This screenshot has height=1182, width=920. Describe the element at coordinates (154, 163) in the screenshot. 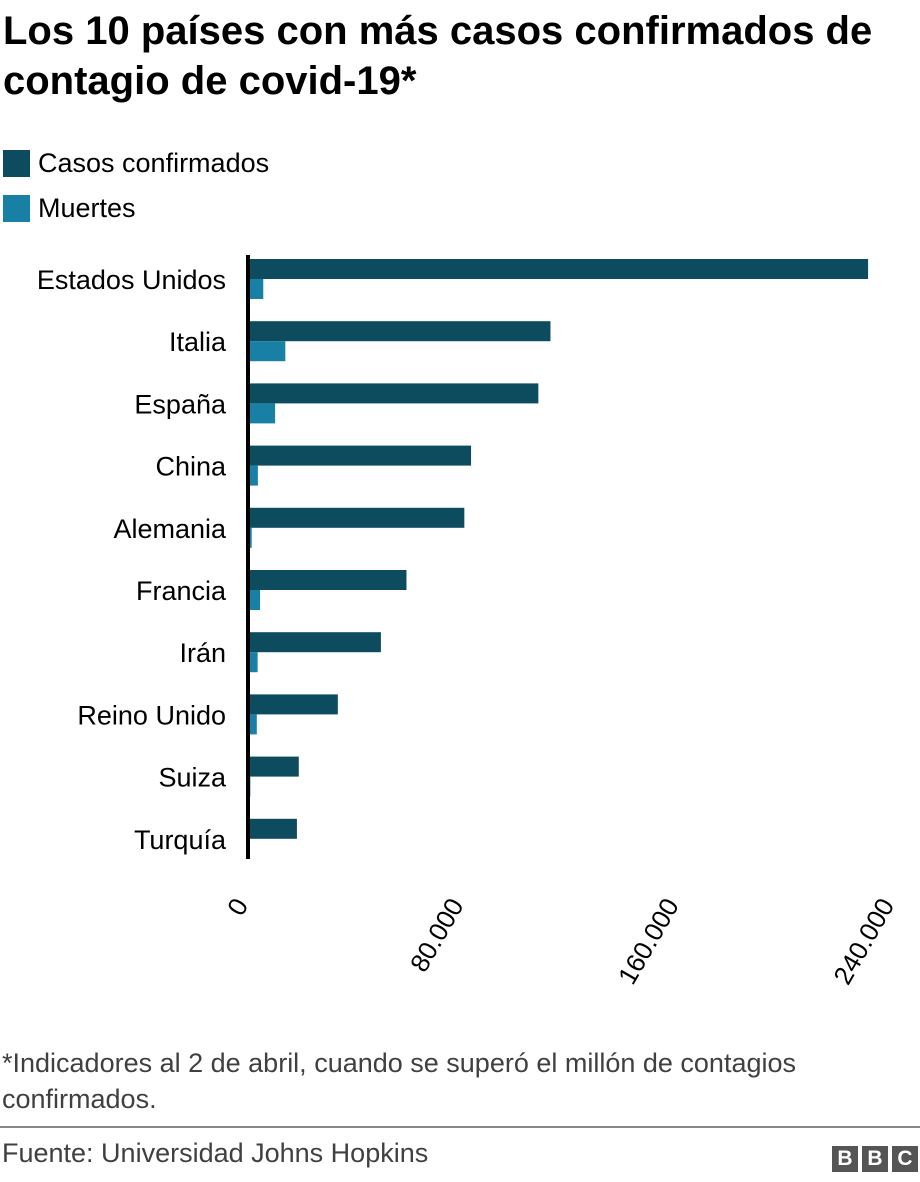

I see `legend-label: Casos confirmados` at that location.